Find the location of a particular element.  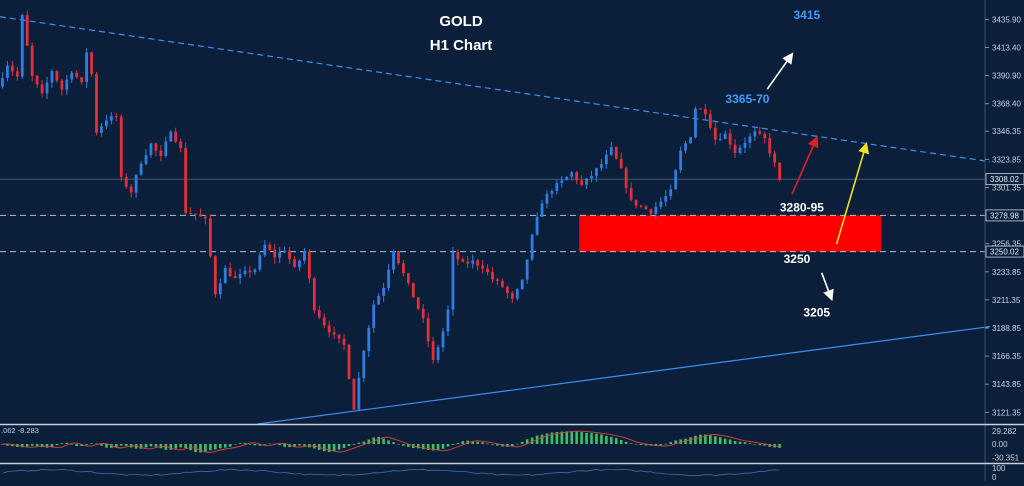

support-trendline is located at coordinates (624, 375).